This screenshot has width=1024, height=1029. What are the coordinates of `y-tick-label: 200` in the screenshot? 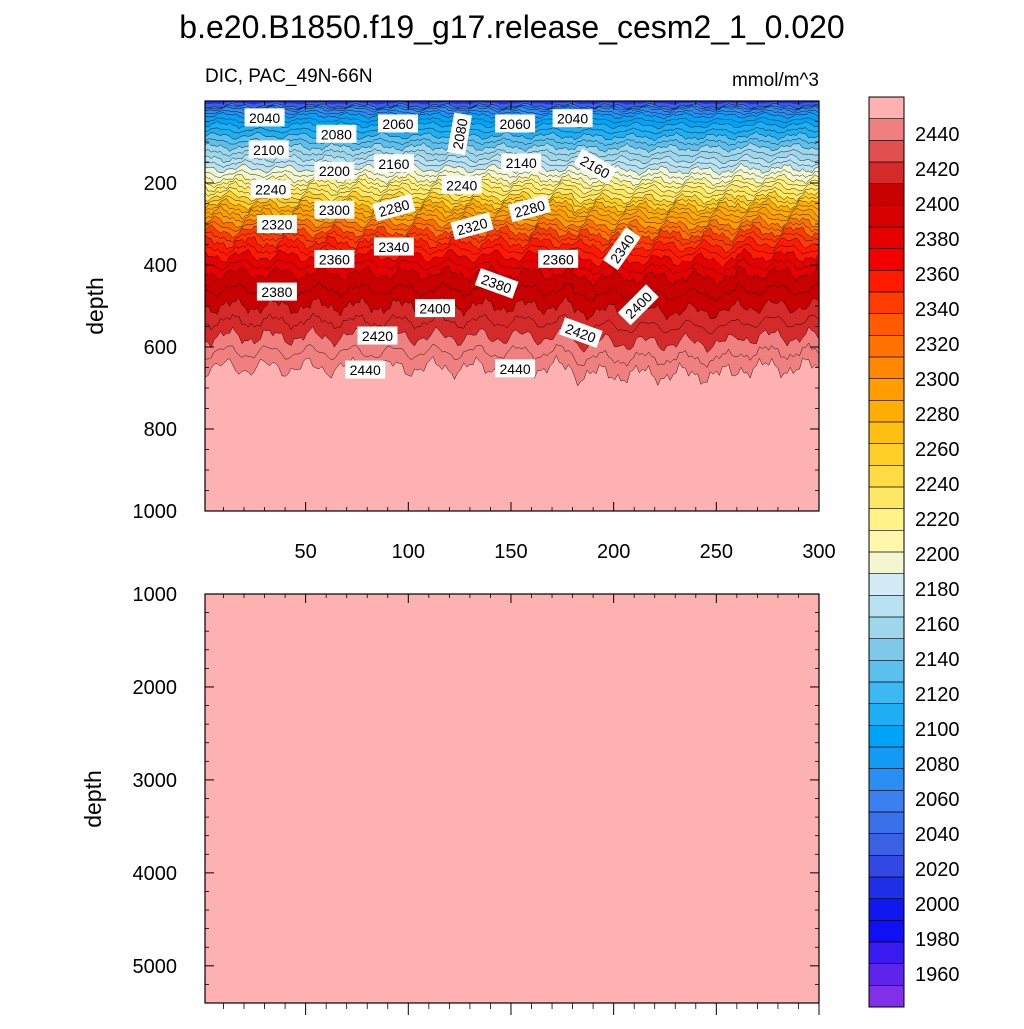 It's located at (160, 184).